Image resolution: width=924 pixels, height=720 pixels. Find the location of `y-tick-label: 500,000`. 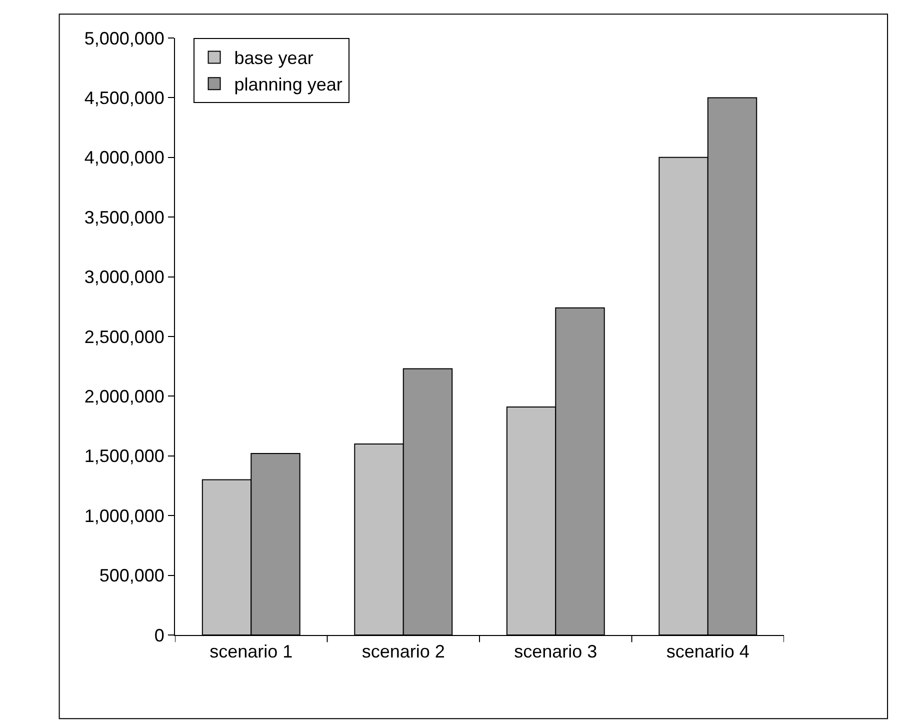

y-tick-label: 500,000 is located at coordinates (131, 576).